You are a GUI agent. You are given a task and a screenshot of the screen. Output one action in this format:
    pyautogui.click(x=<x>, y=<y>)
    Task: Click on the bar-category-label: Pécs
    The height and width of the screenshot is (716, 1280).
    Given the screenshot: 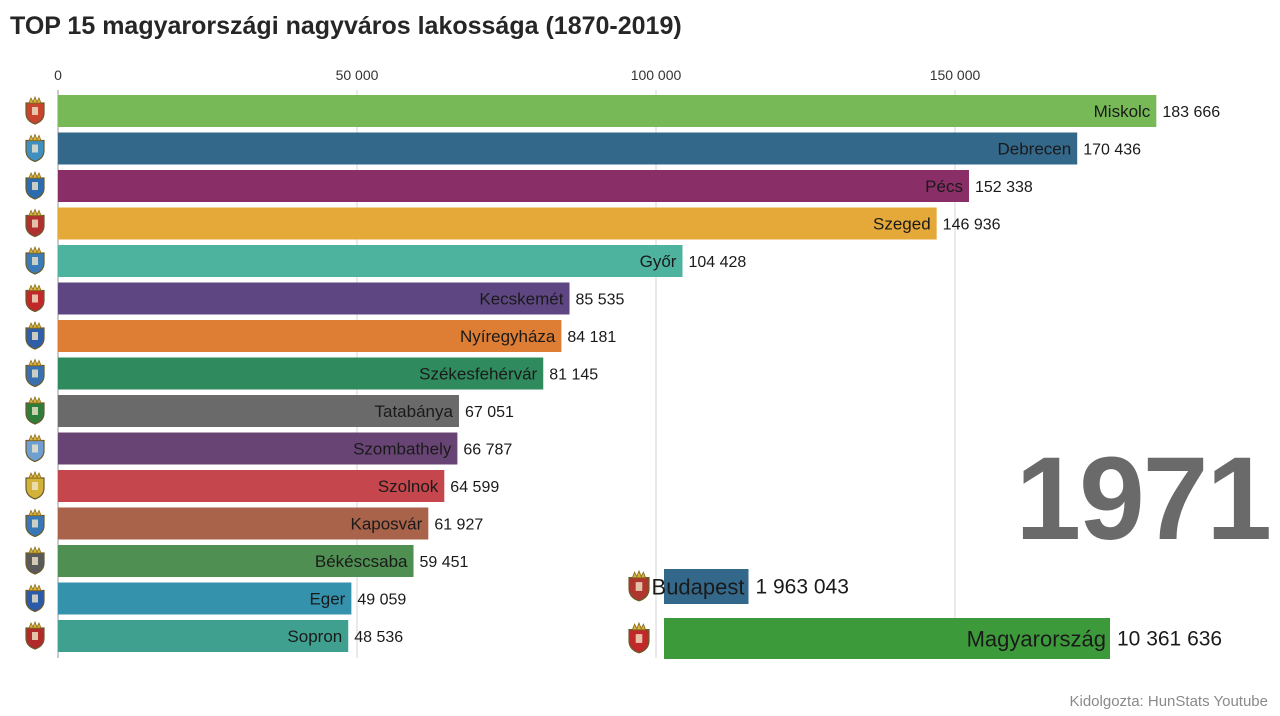 What is the action you would take?
    pyautogui.click(x=944, y=186)
    